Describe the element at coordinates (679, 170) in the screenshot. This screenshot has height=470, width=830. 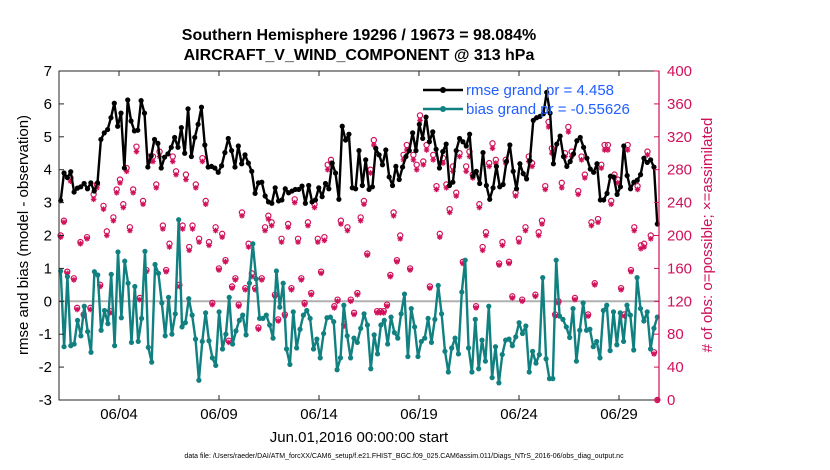
I see `y-right-tick-label: 280` at that location.